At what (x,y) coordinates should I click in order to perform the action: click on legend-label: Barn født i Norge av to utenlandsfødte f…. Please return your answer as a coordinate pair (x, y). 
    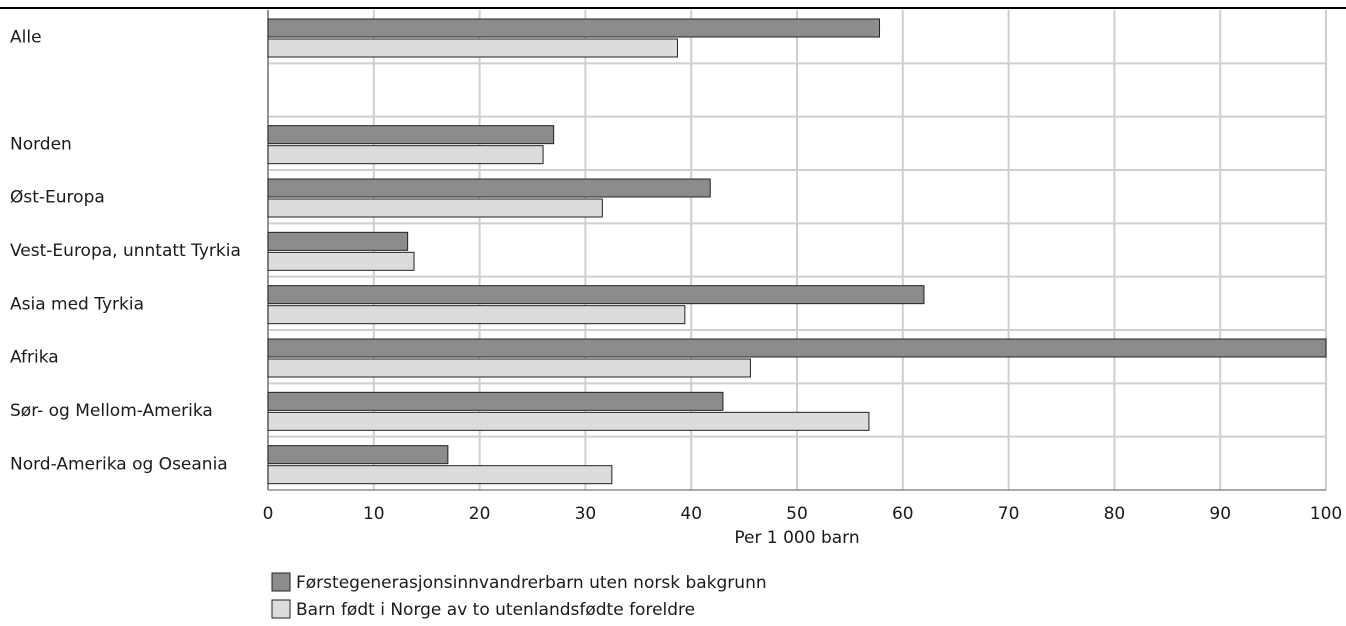
    Looking at the image, I should click on (495, 610).